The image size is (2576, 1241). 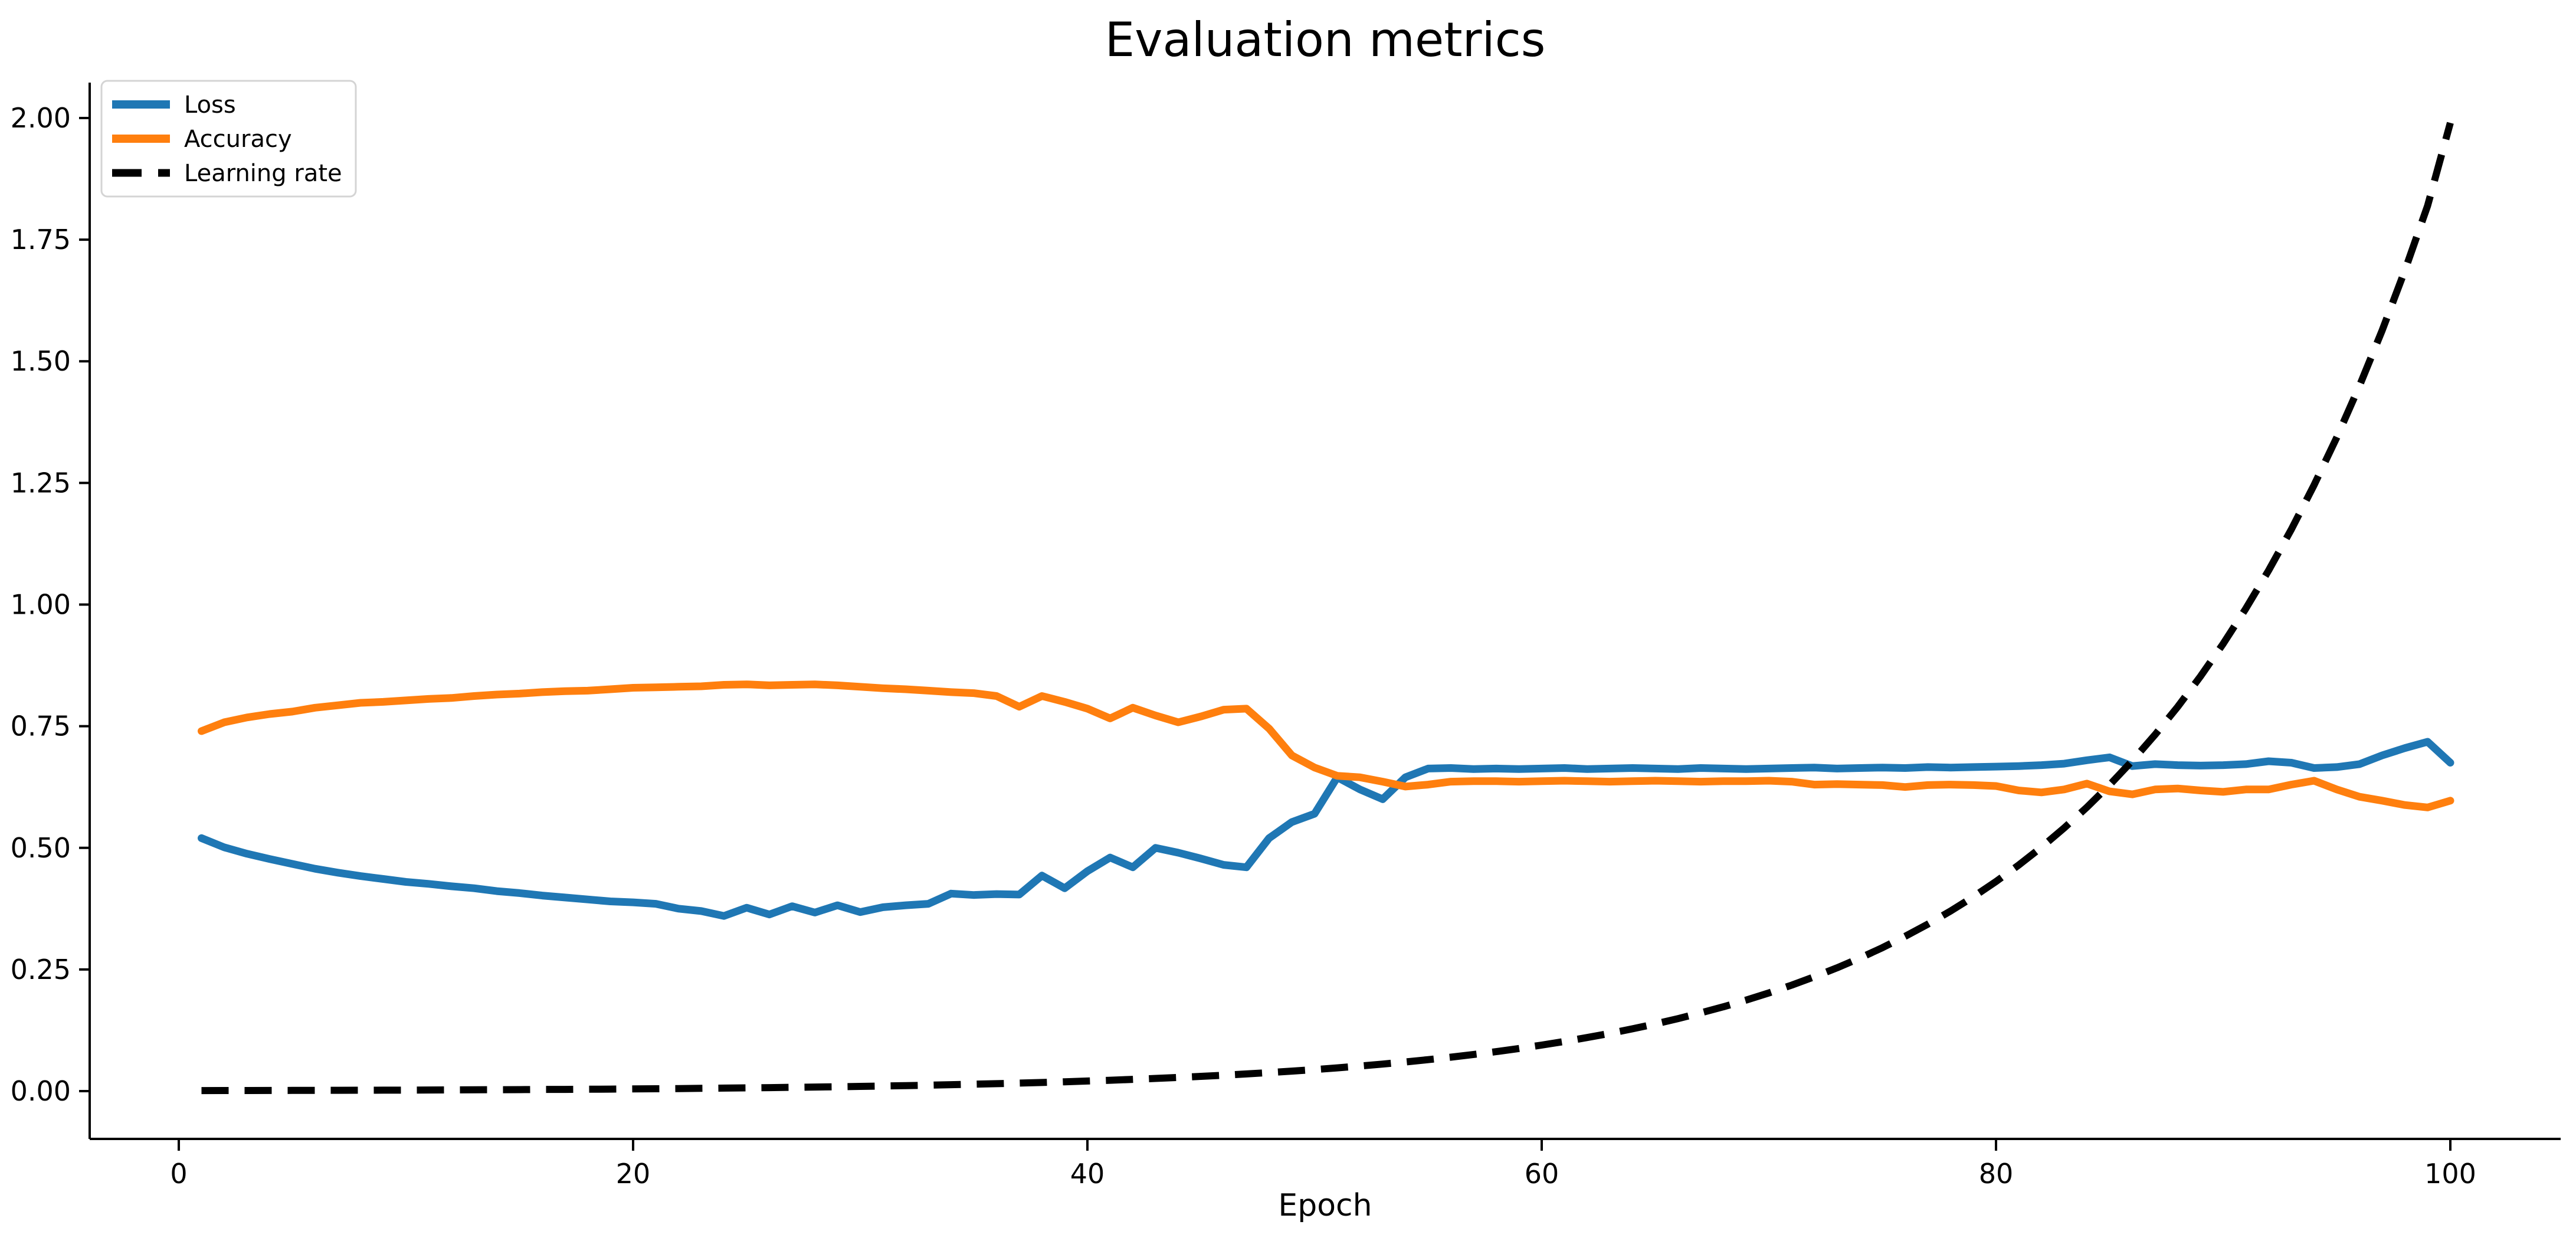 What do you see at coordinates (41, 240) in the screenshot?
I see `y-tick-label: 1.75` at bounding box center [41, 240].